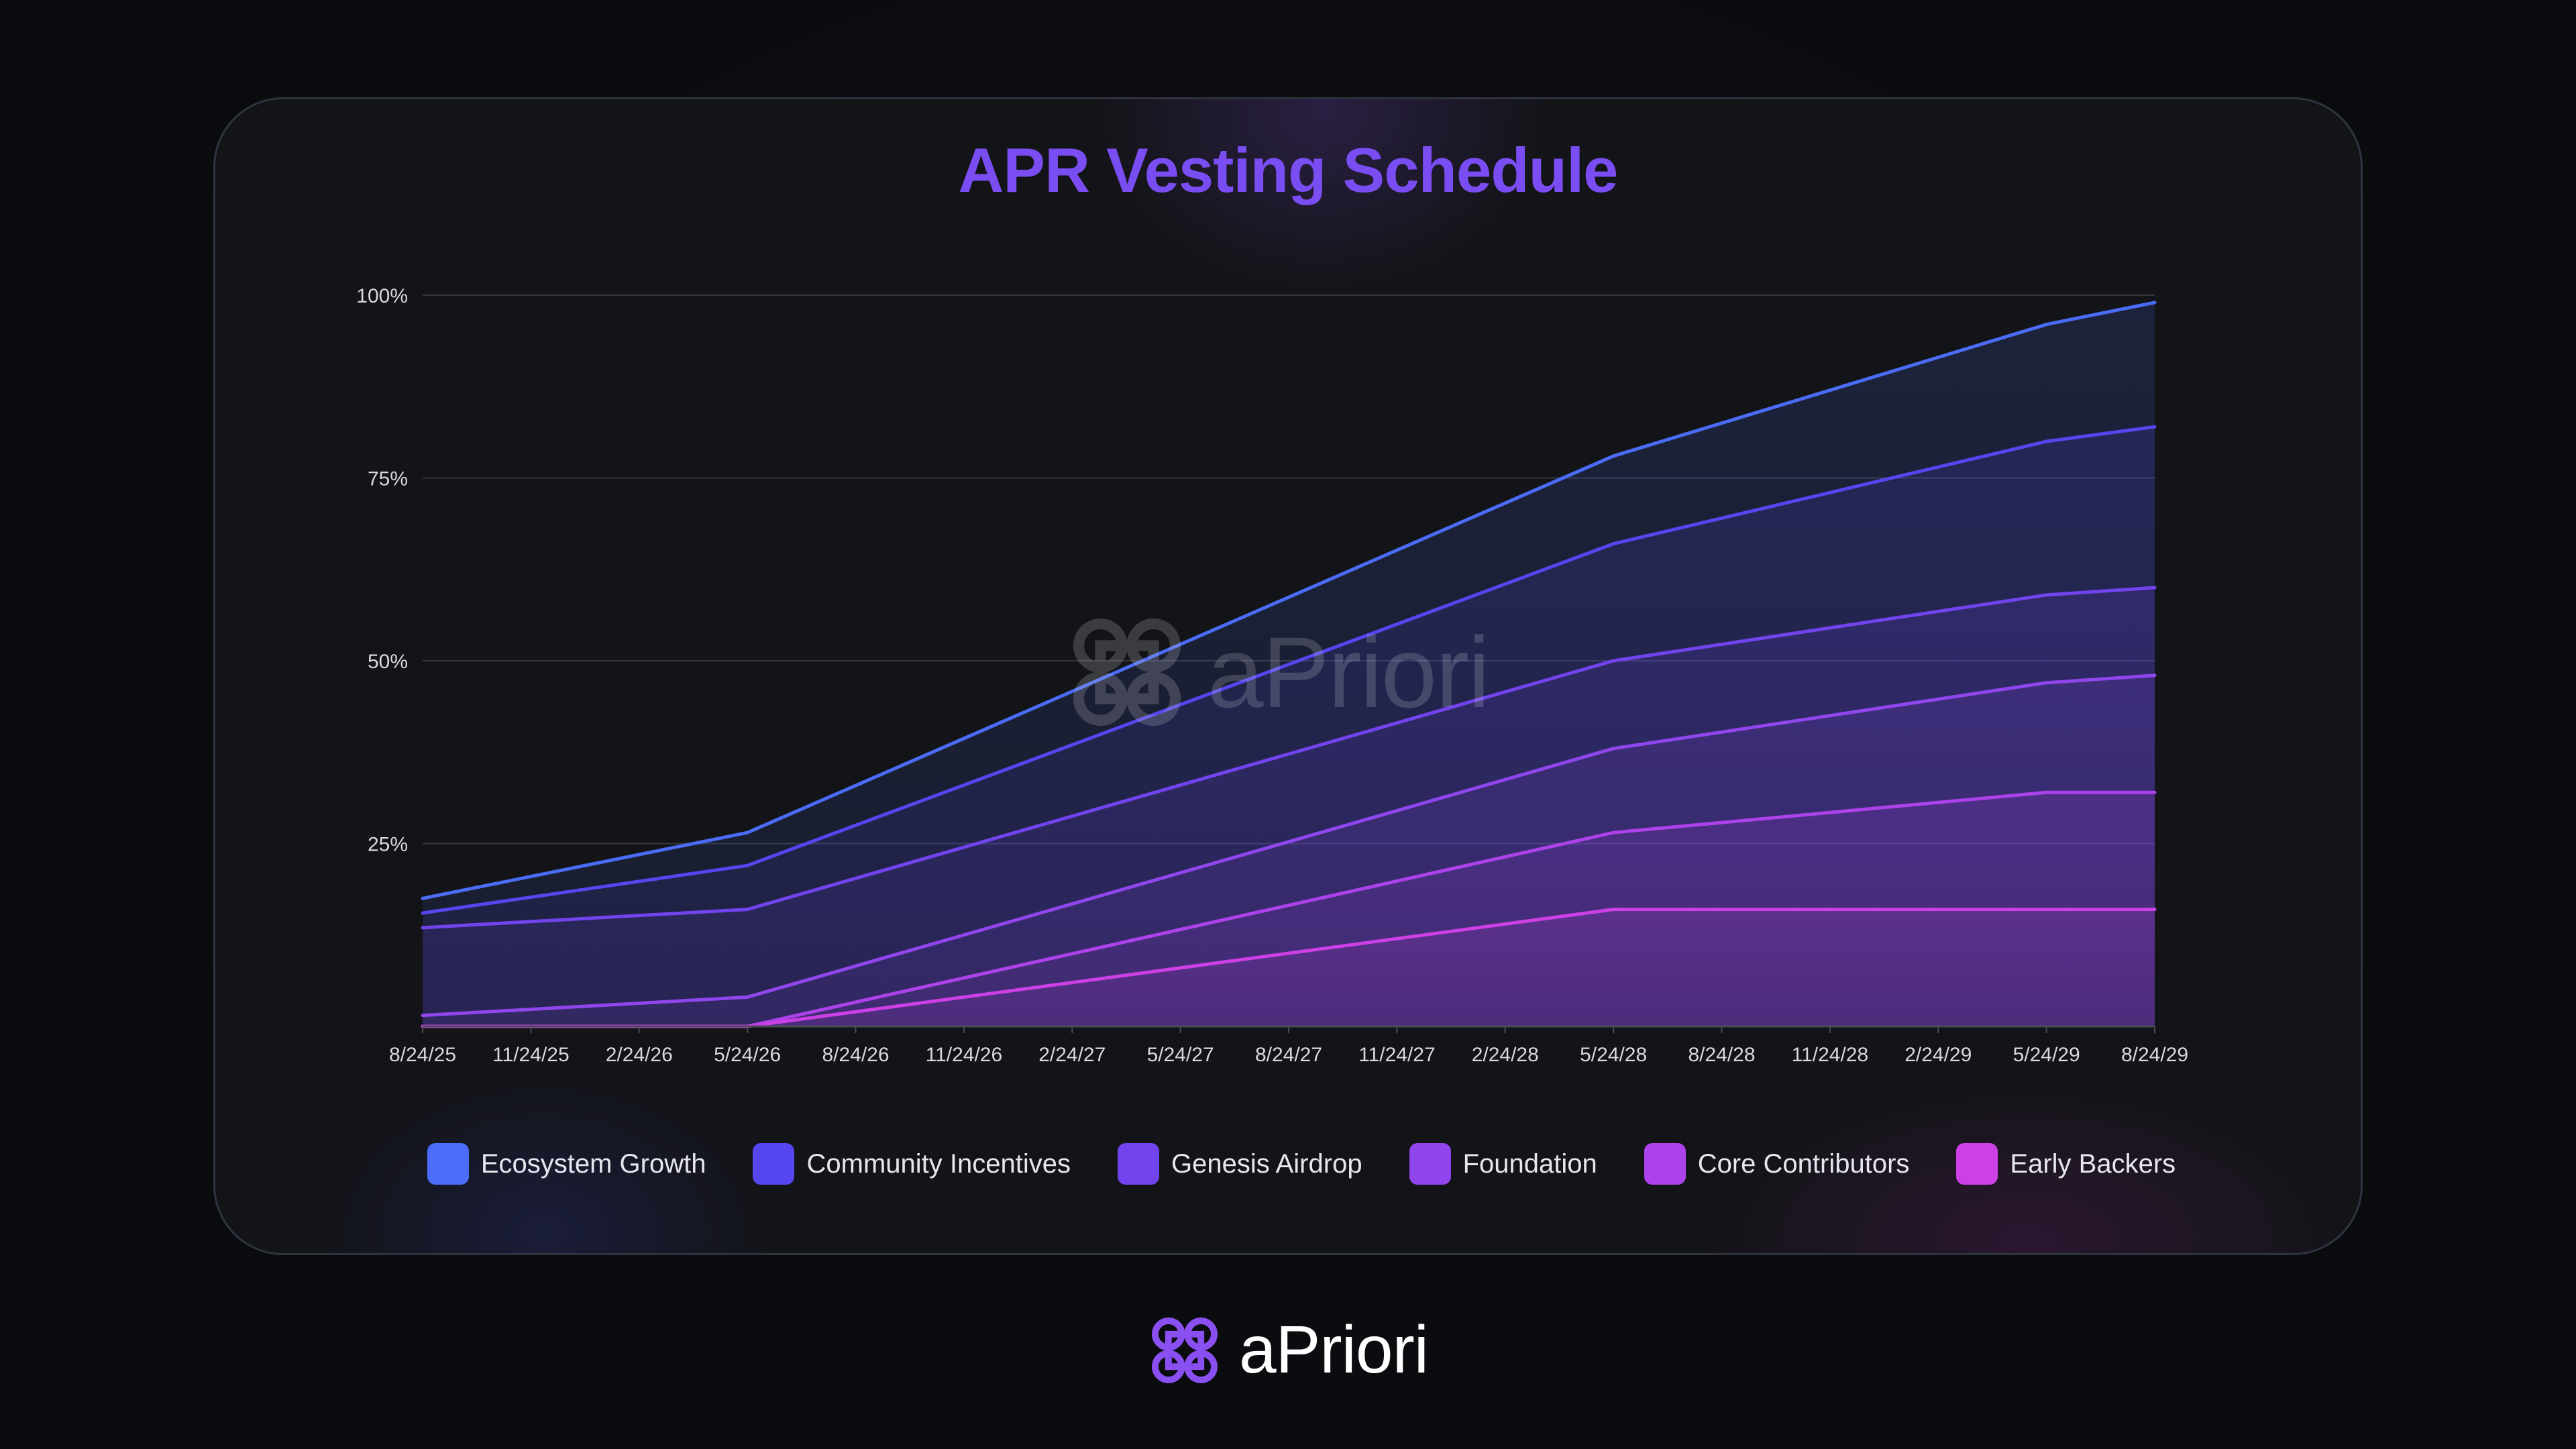  What do you see at coordinates (1830, 1055) in the screenshot?
I see `x-tick-label: 11/24/28` at bounding box center [1830, 1055].